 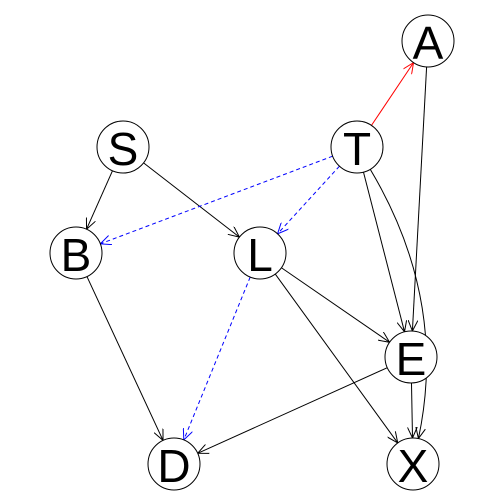 What do you see at coordinates (100, 199) in the screenshot?
I see `edge-s-to-b` at bounding box center [100, 199].